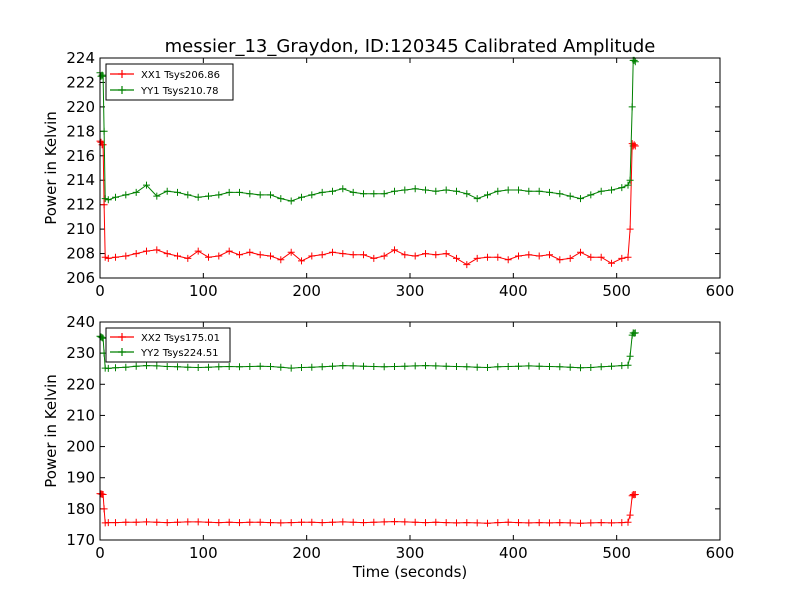  I want to click on legend-label-yy1: YY1 Tsys210.78, so click(179, 91).